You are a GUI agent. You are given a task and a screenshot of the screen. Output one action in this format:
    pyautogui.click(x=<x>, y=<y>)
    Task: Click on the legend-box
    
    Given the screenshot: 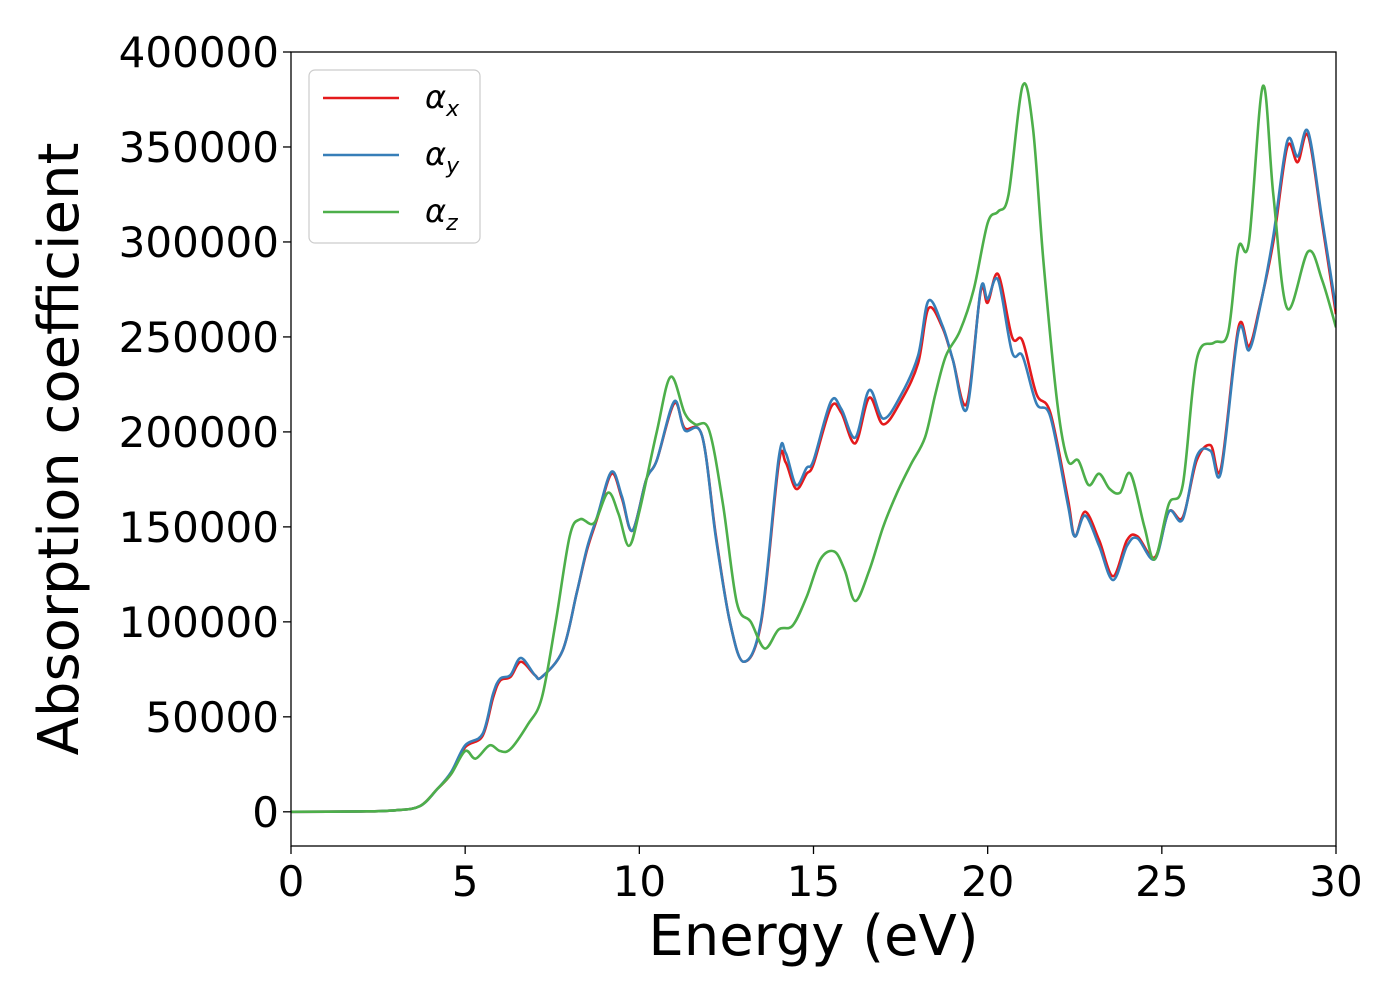 What is the action you would take?
    pyautogui.click(x=394, y=156)
    